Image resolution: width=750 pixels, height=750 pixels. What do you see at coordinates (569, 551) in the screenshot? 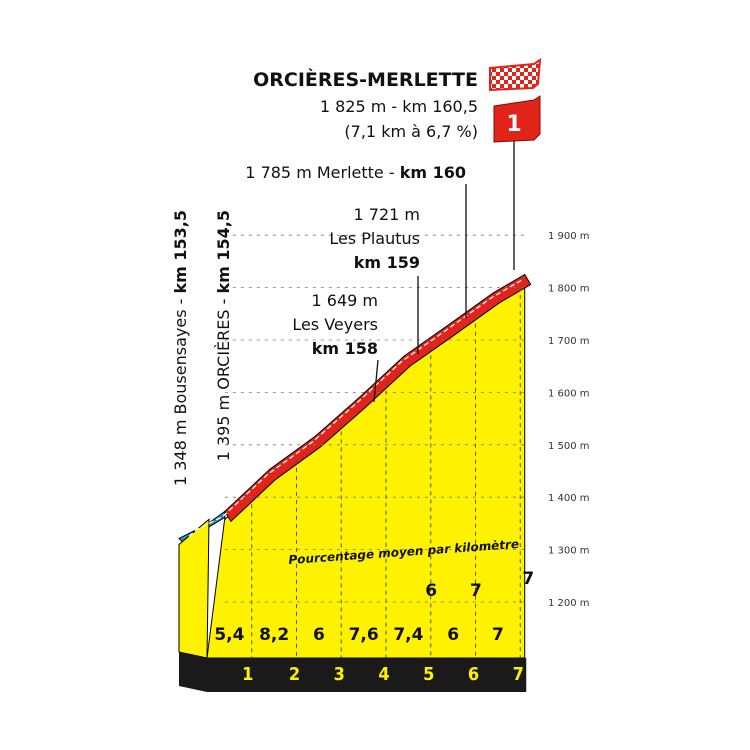
I see `y-tick-label: 1 300 m` at bounding box center [569, 551].